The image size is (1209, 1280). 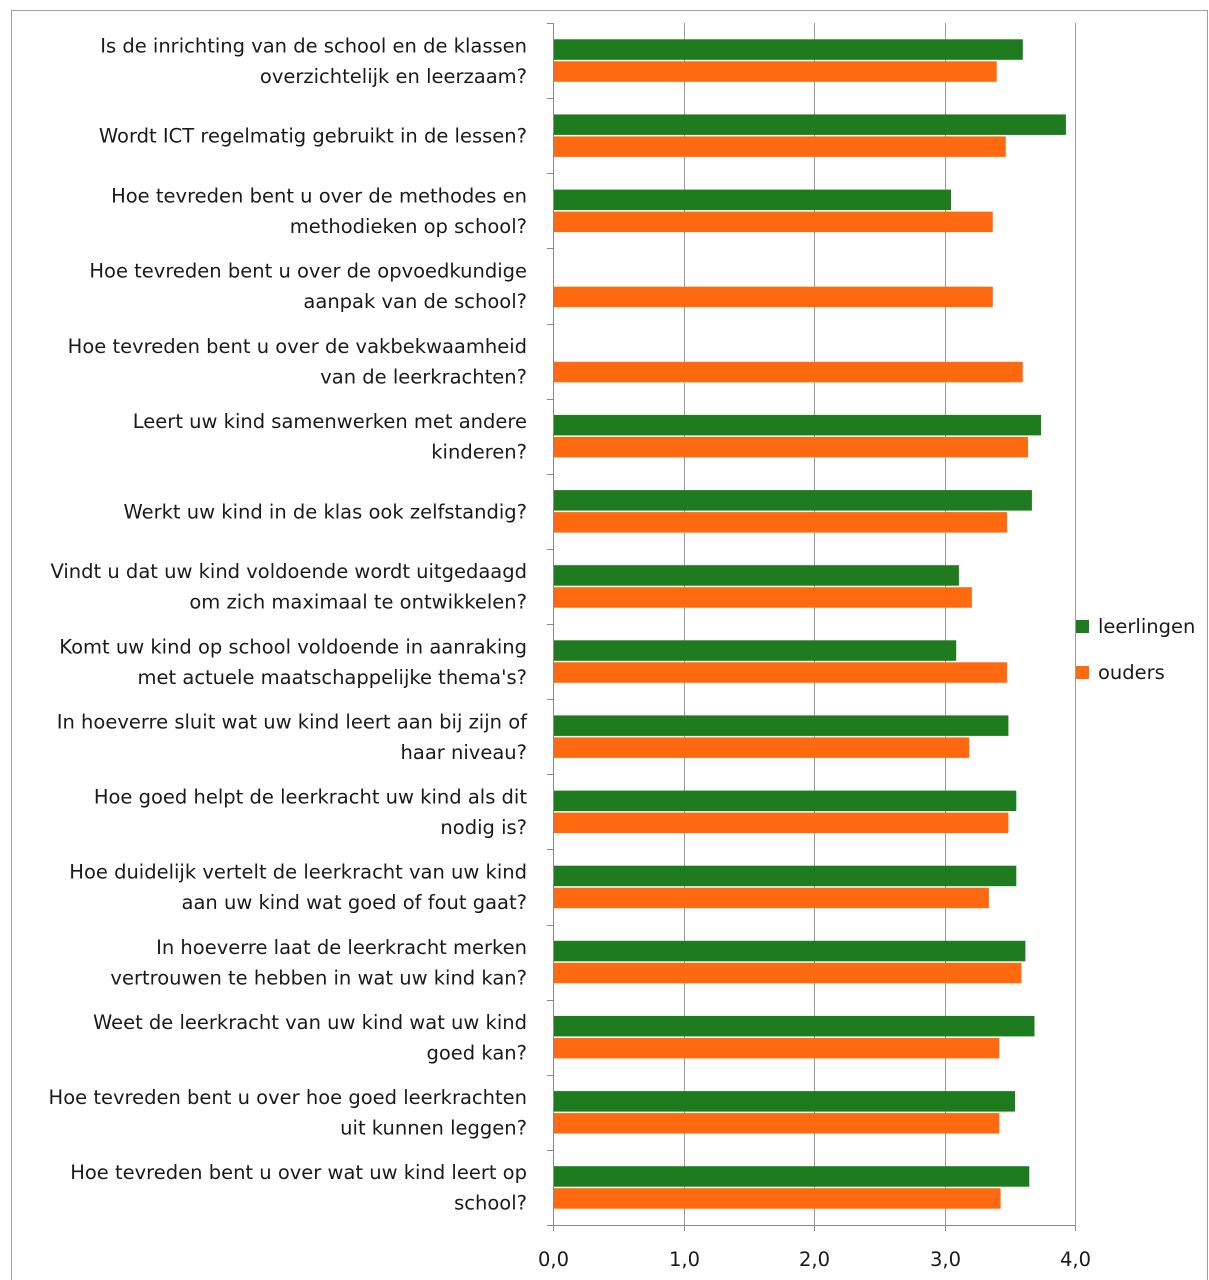 I want to click on category-label: Hoe tevreden bent u over de methodes en, so click(x=319, y=196).